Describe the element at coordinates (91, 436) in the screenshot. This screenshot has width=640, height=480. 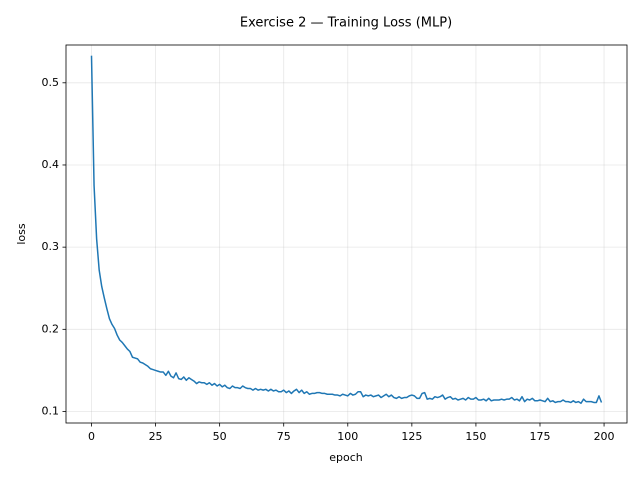
I see `x-tick-label: 0` at that location.